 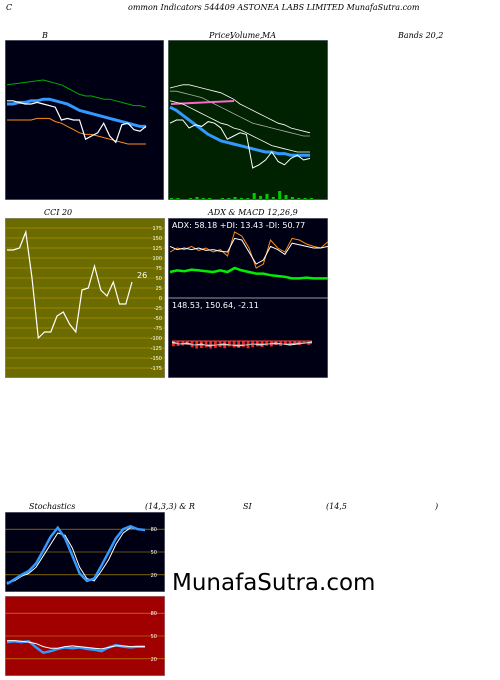 I want to click on stoch-label: Stochastics, so click(x=52, y=506).